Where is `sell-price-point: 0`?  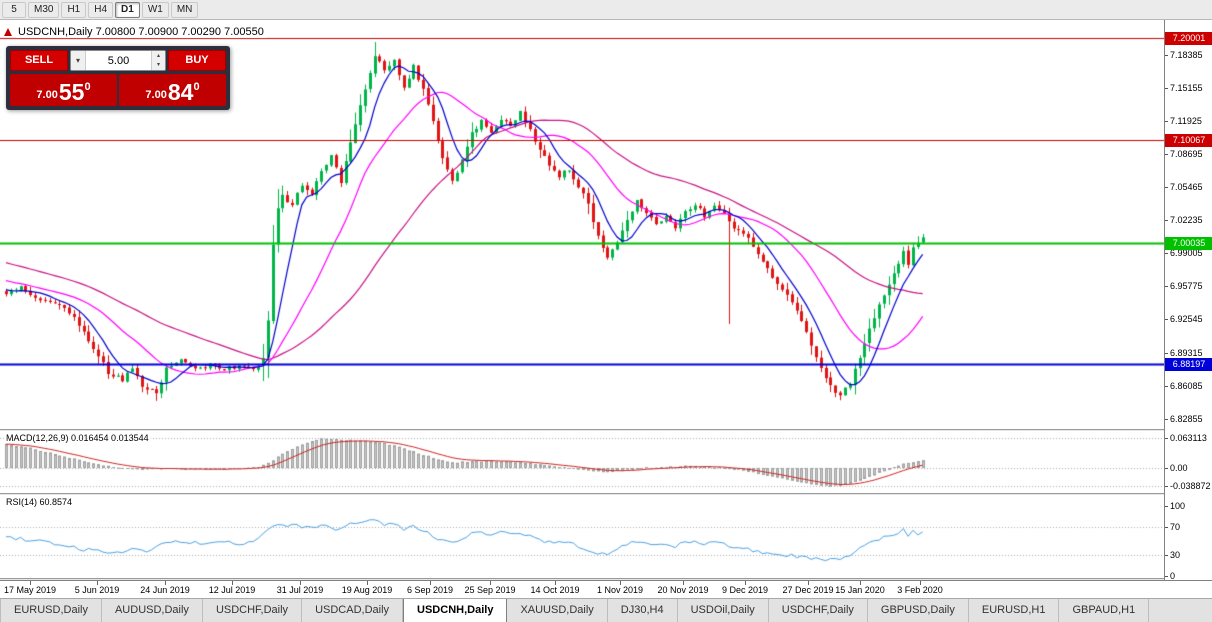
sell-price-point: 0 is located at coordinates (87, 87).